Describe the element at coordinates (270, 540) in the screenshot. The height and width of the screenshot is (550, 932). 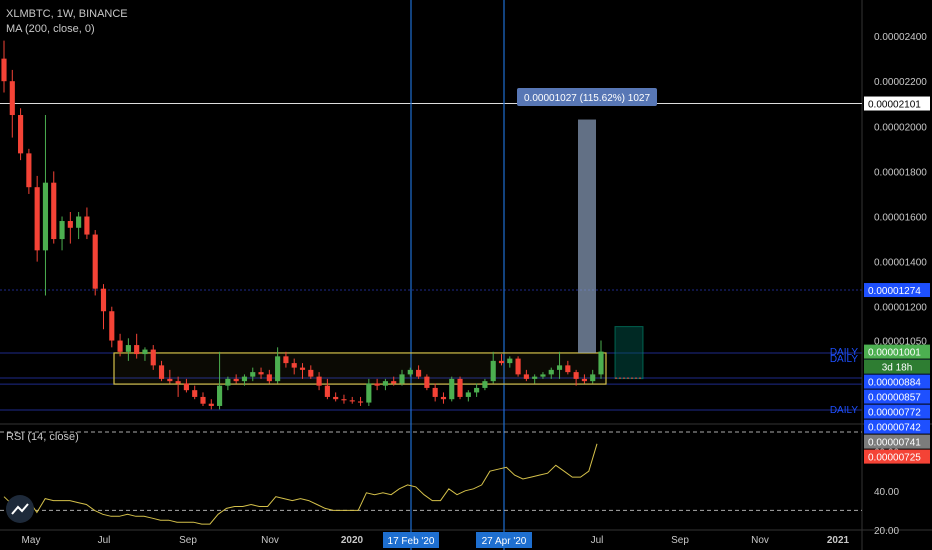
I see `time-tick-label: Nov` at that location.